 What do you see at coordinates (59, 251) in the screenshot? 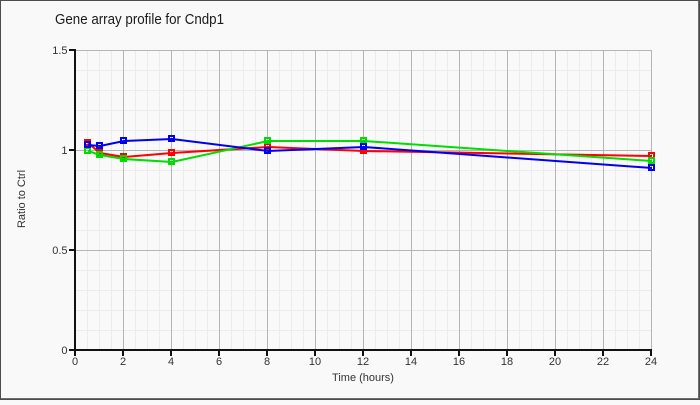
I see `svg-text: 0.5` at bounding box center [59, 251].